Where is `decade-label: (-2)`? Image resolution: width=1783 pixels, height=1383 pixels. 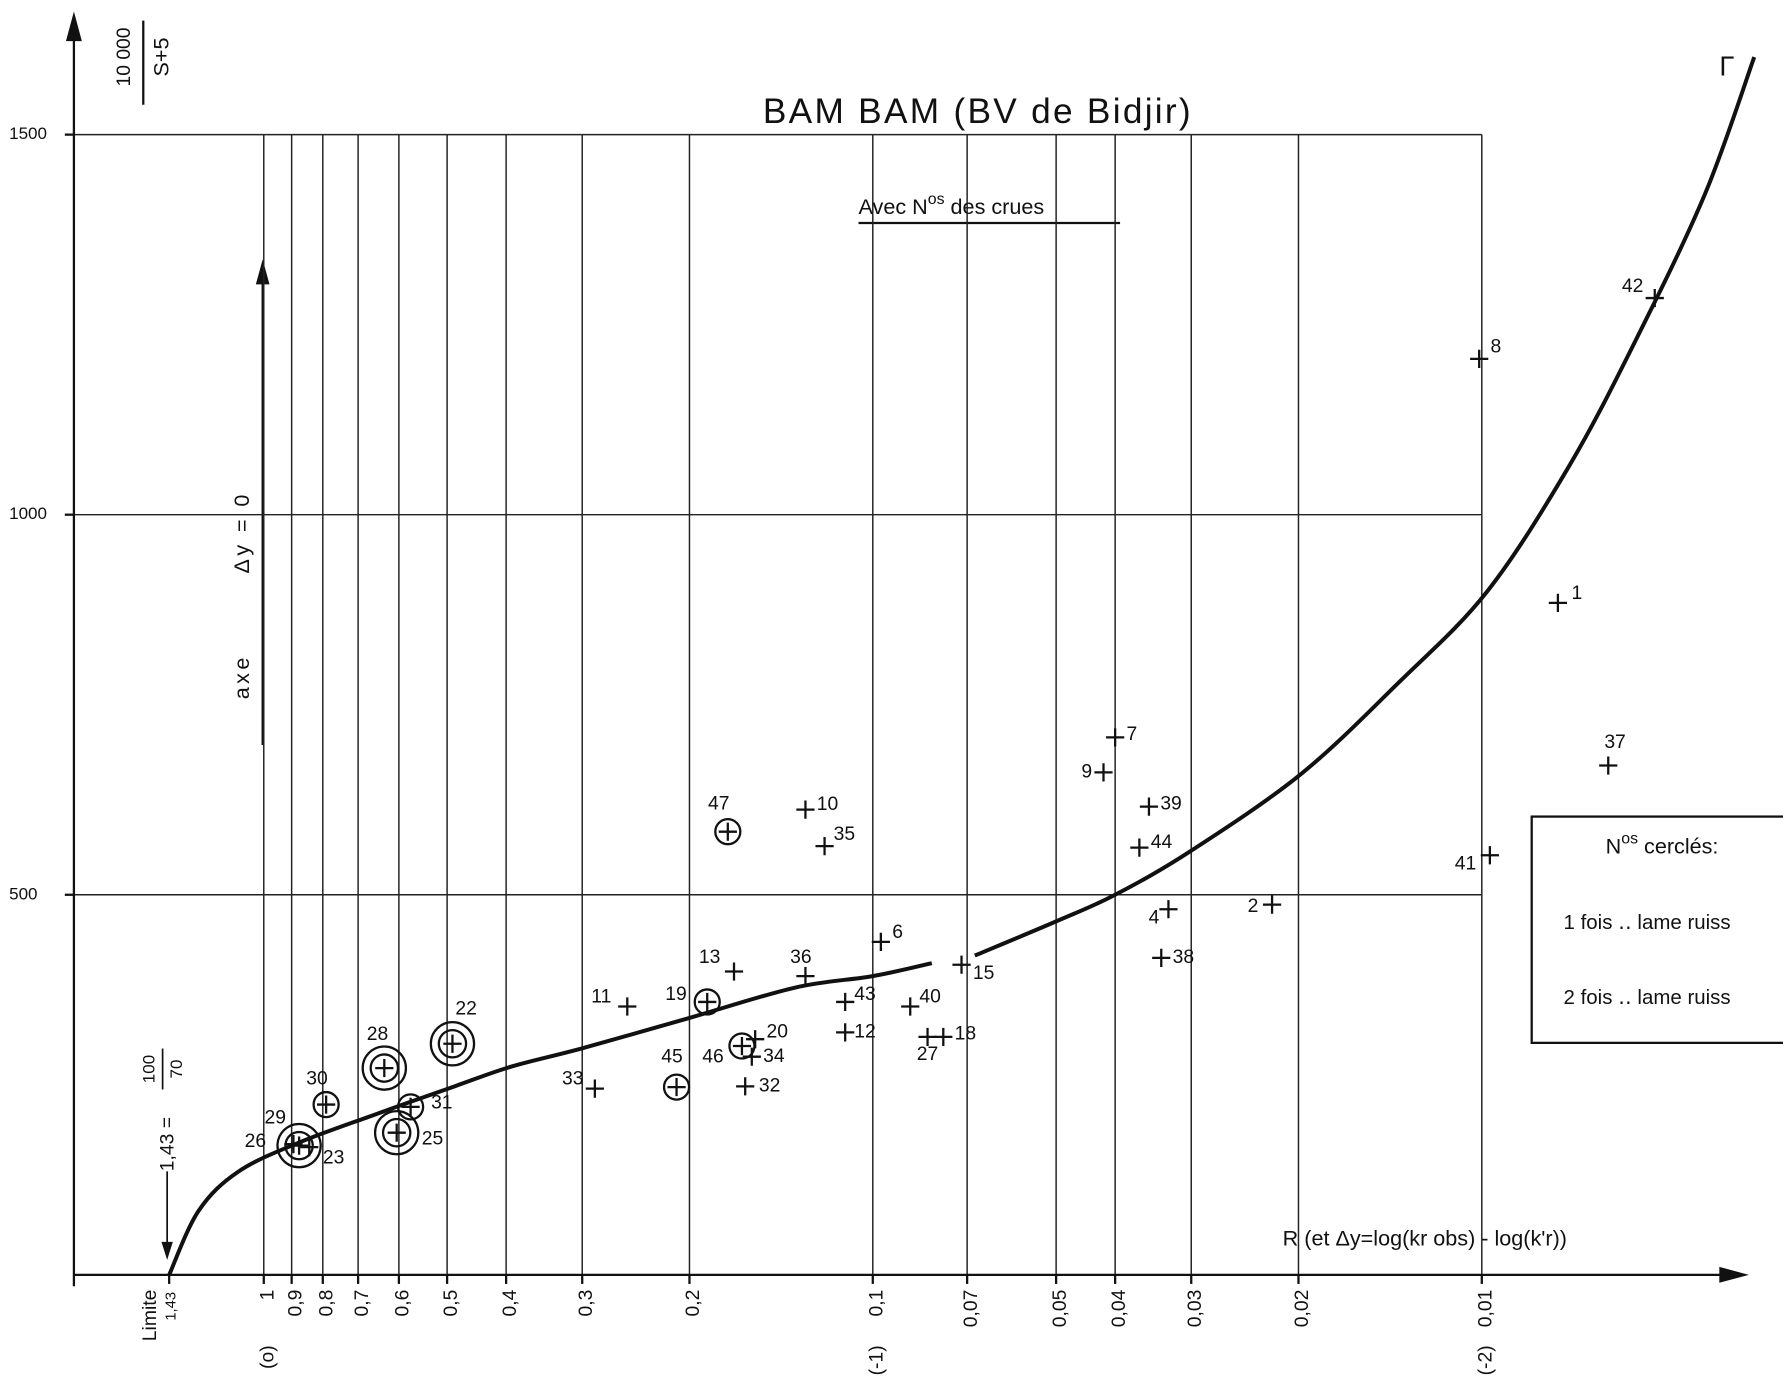 decade-label: (-2) is located at coordinates (1485, 1360).